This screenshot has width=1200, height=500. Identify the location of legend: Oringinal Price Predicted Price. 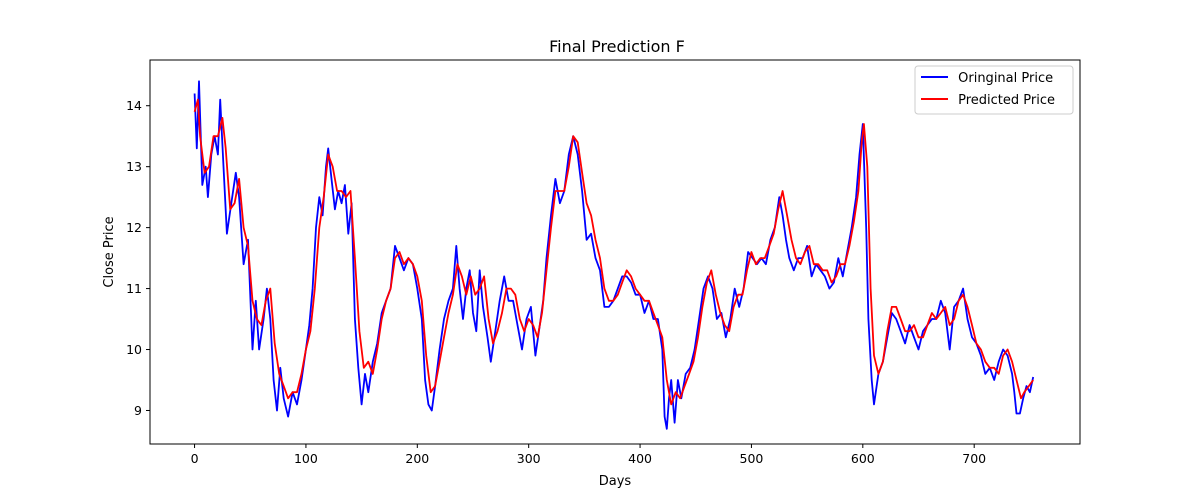
(994, 90).